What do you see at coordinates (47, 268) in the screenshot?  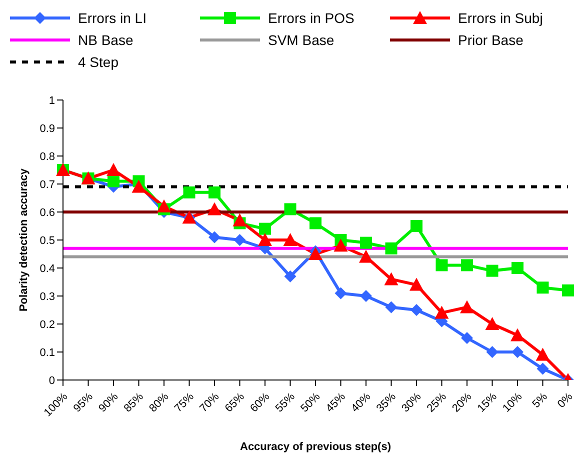 I see `y-tick-label: 0.4` at bounding box center [47, 268].